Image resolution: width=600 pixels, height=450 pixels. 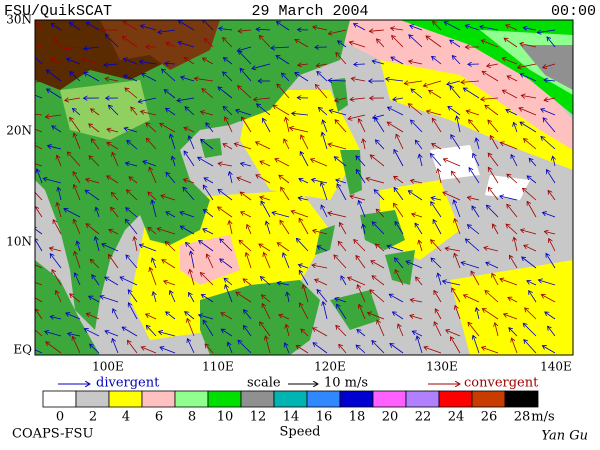 I want to click on colorbar-tick-label: 6, so click(x=159, y=417).